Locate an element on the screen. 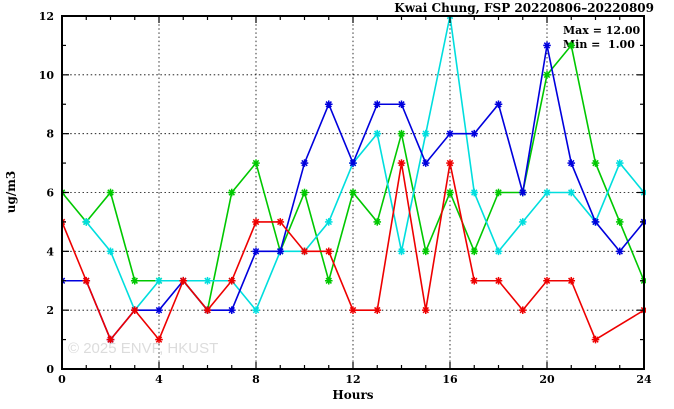  chart-title: Kwai Chung, FSP 20220806–20220809 is located at coordinates (524, 8).